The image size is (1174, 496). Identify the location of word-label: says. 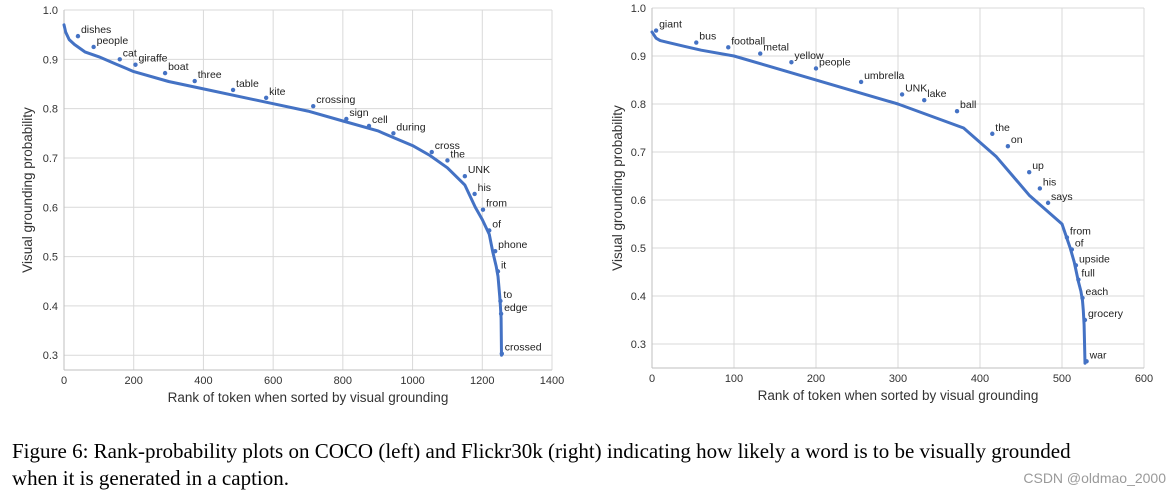
(1062, 197).